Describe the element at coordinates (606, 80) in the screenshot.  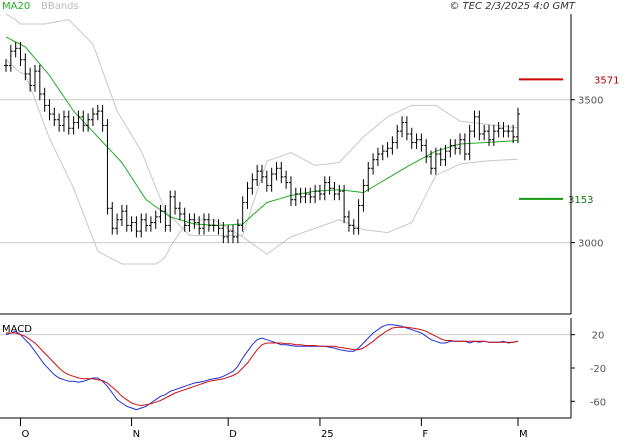
I see `resistance-label: 3571` at that location.